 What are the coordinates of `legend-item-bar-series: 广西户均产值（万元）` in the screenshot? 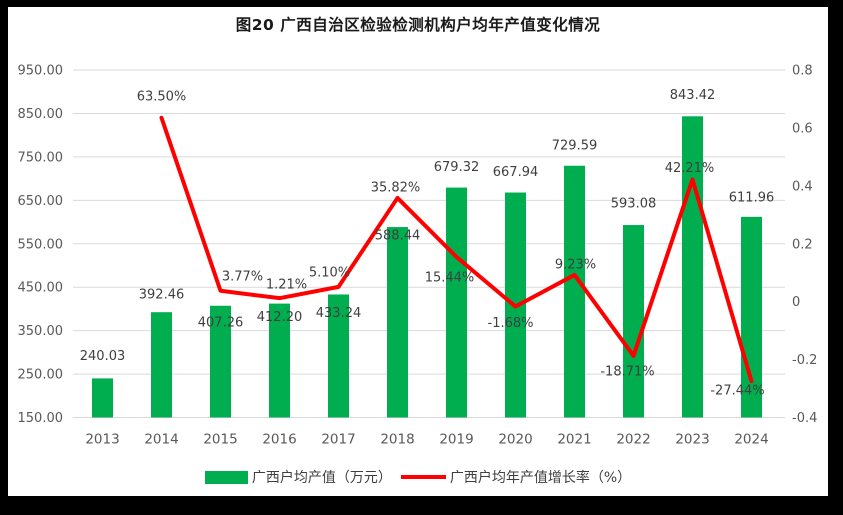 It's located at (298, 477).